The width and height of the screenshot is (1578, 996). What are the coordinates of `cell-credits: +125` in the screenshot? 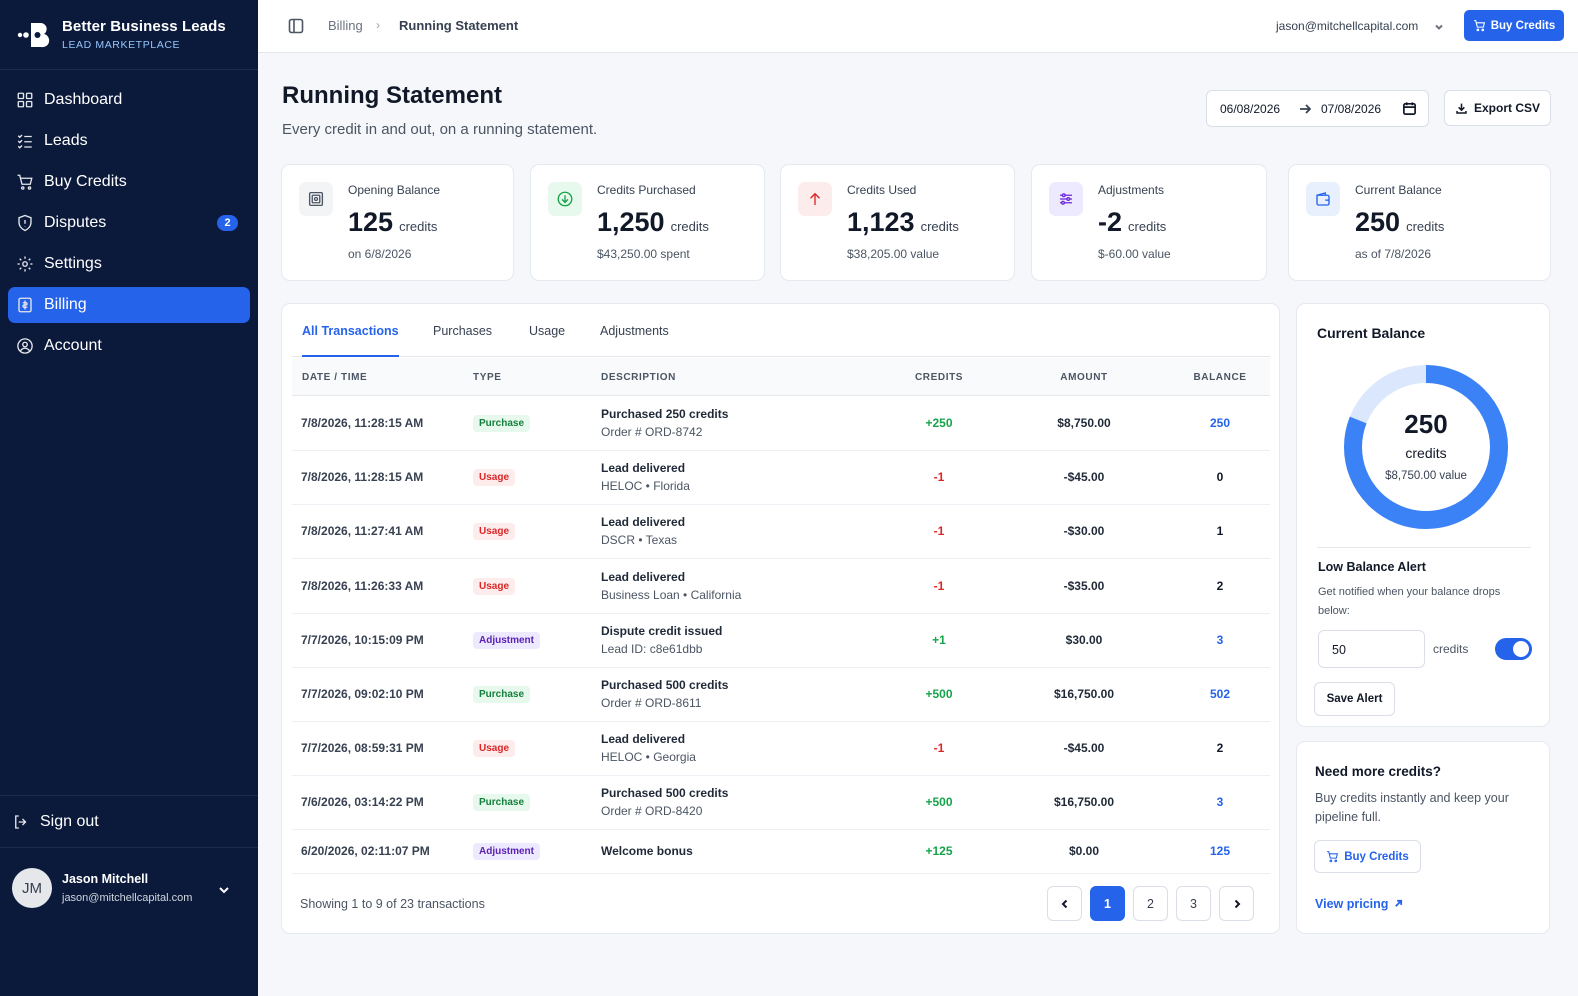 It's located at (939, 851).